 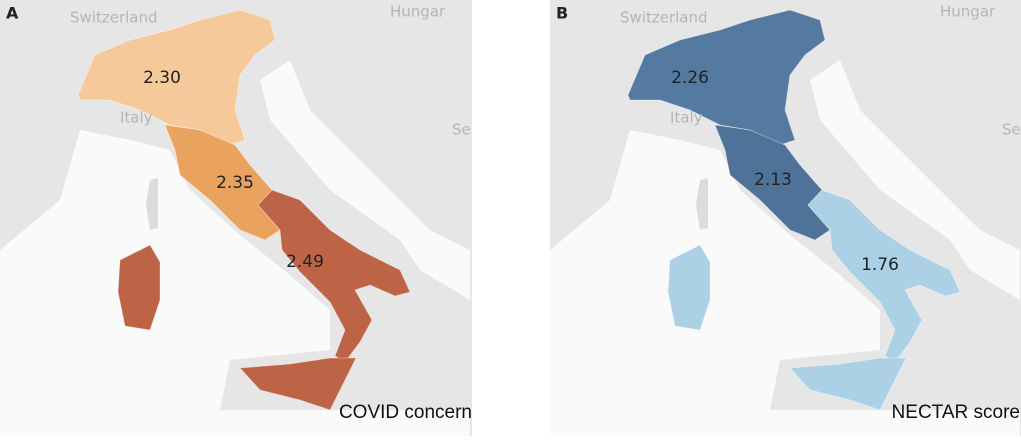 I want to click on region-value: 2.49, so click(x=305, y=262).